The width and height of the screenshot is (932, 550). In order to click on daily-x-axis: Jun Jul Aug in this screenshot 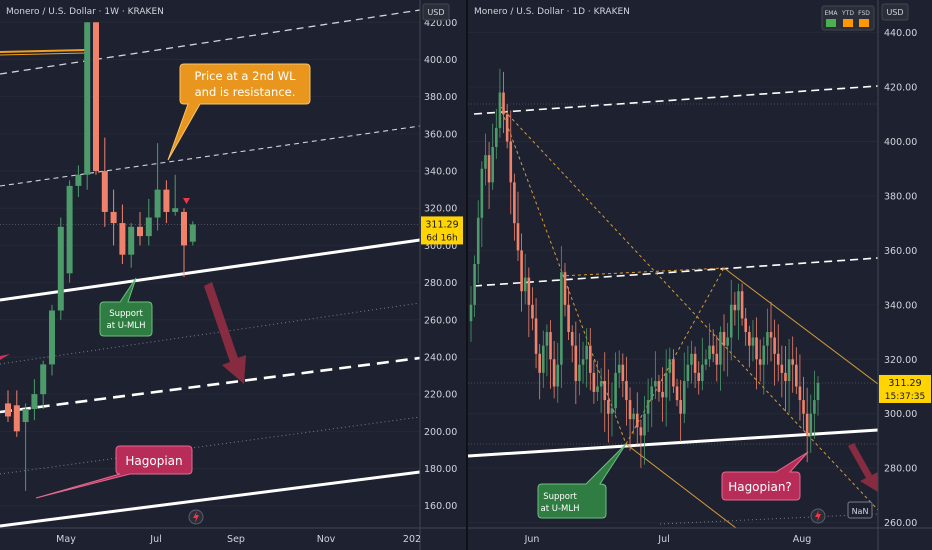, I will do `click(668, 539)`.